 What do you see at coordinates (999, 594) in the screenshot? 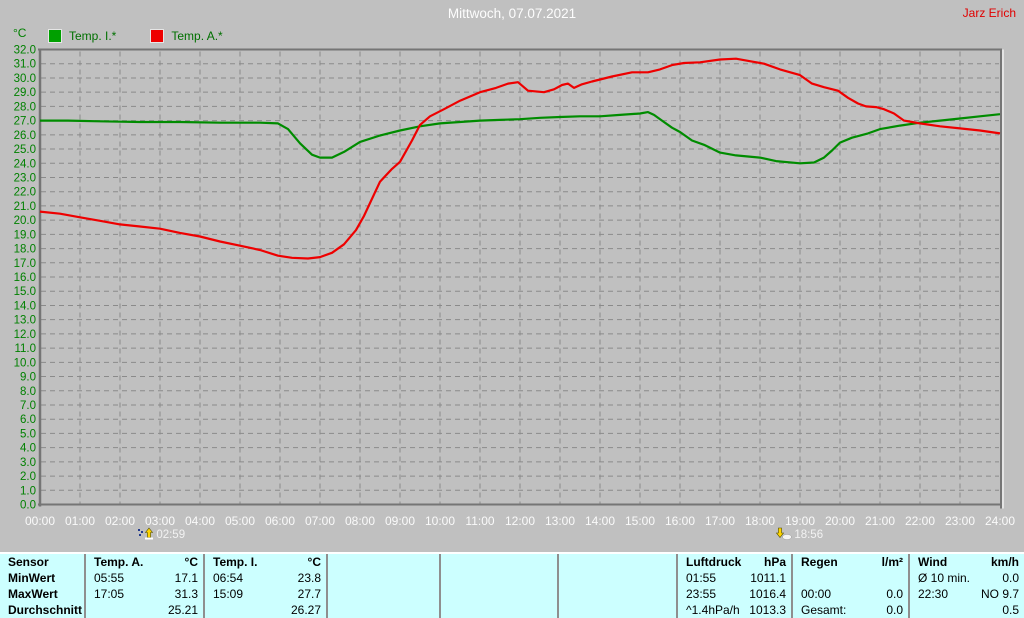
I see `cell: NO 9.7` at bounding box center [999, 594].